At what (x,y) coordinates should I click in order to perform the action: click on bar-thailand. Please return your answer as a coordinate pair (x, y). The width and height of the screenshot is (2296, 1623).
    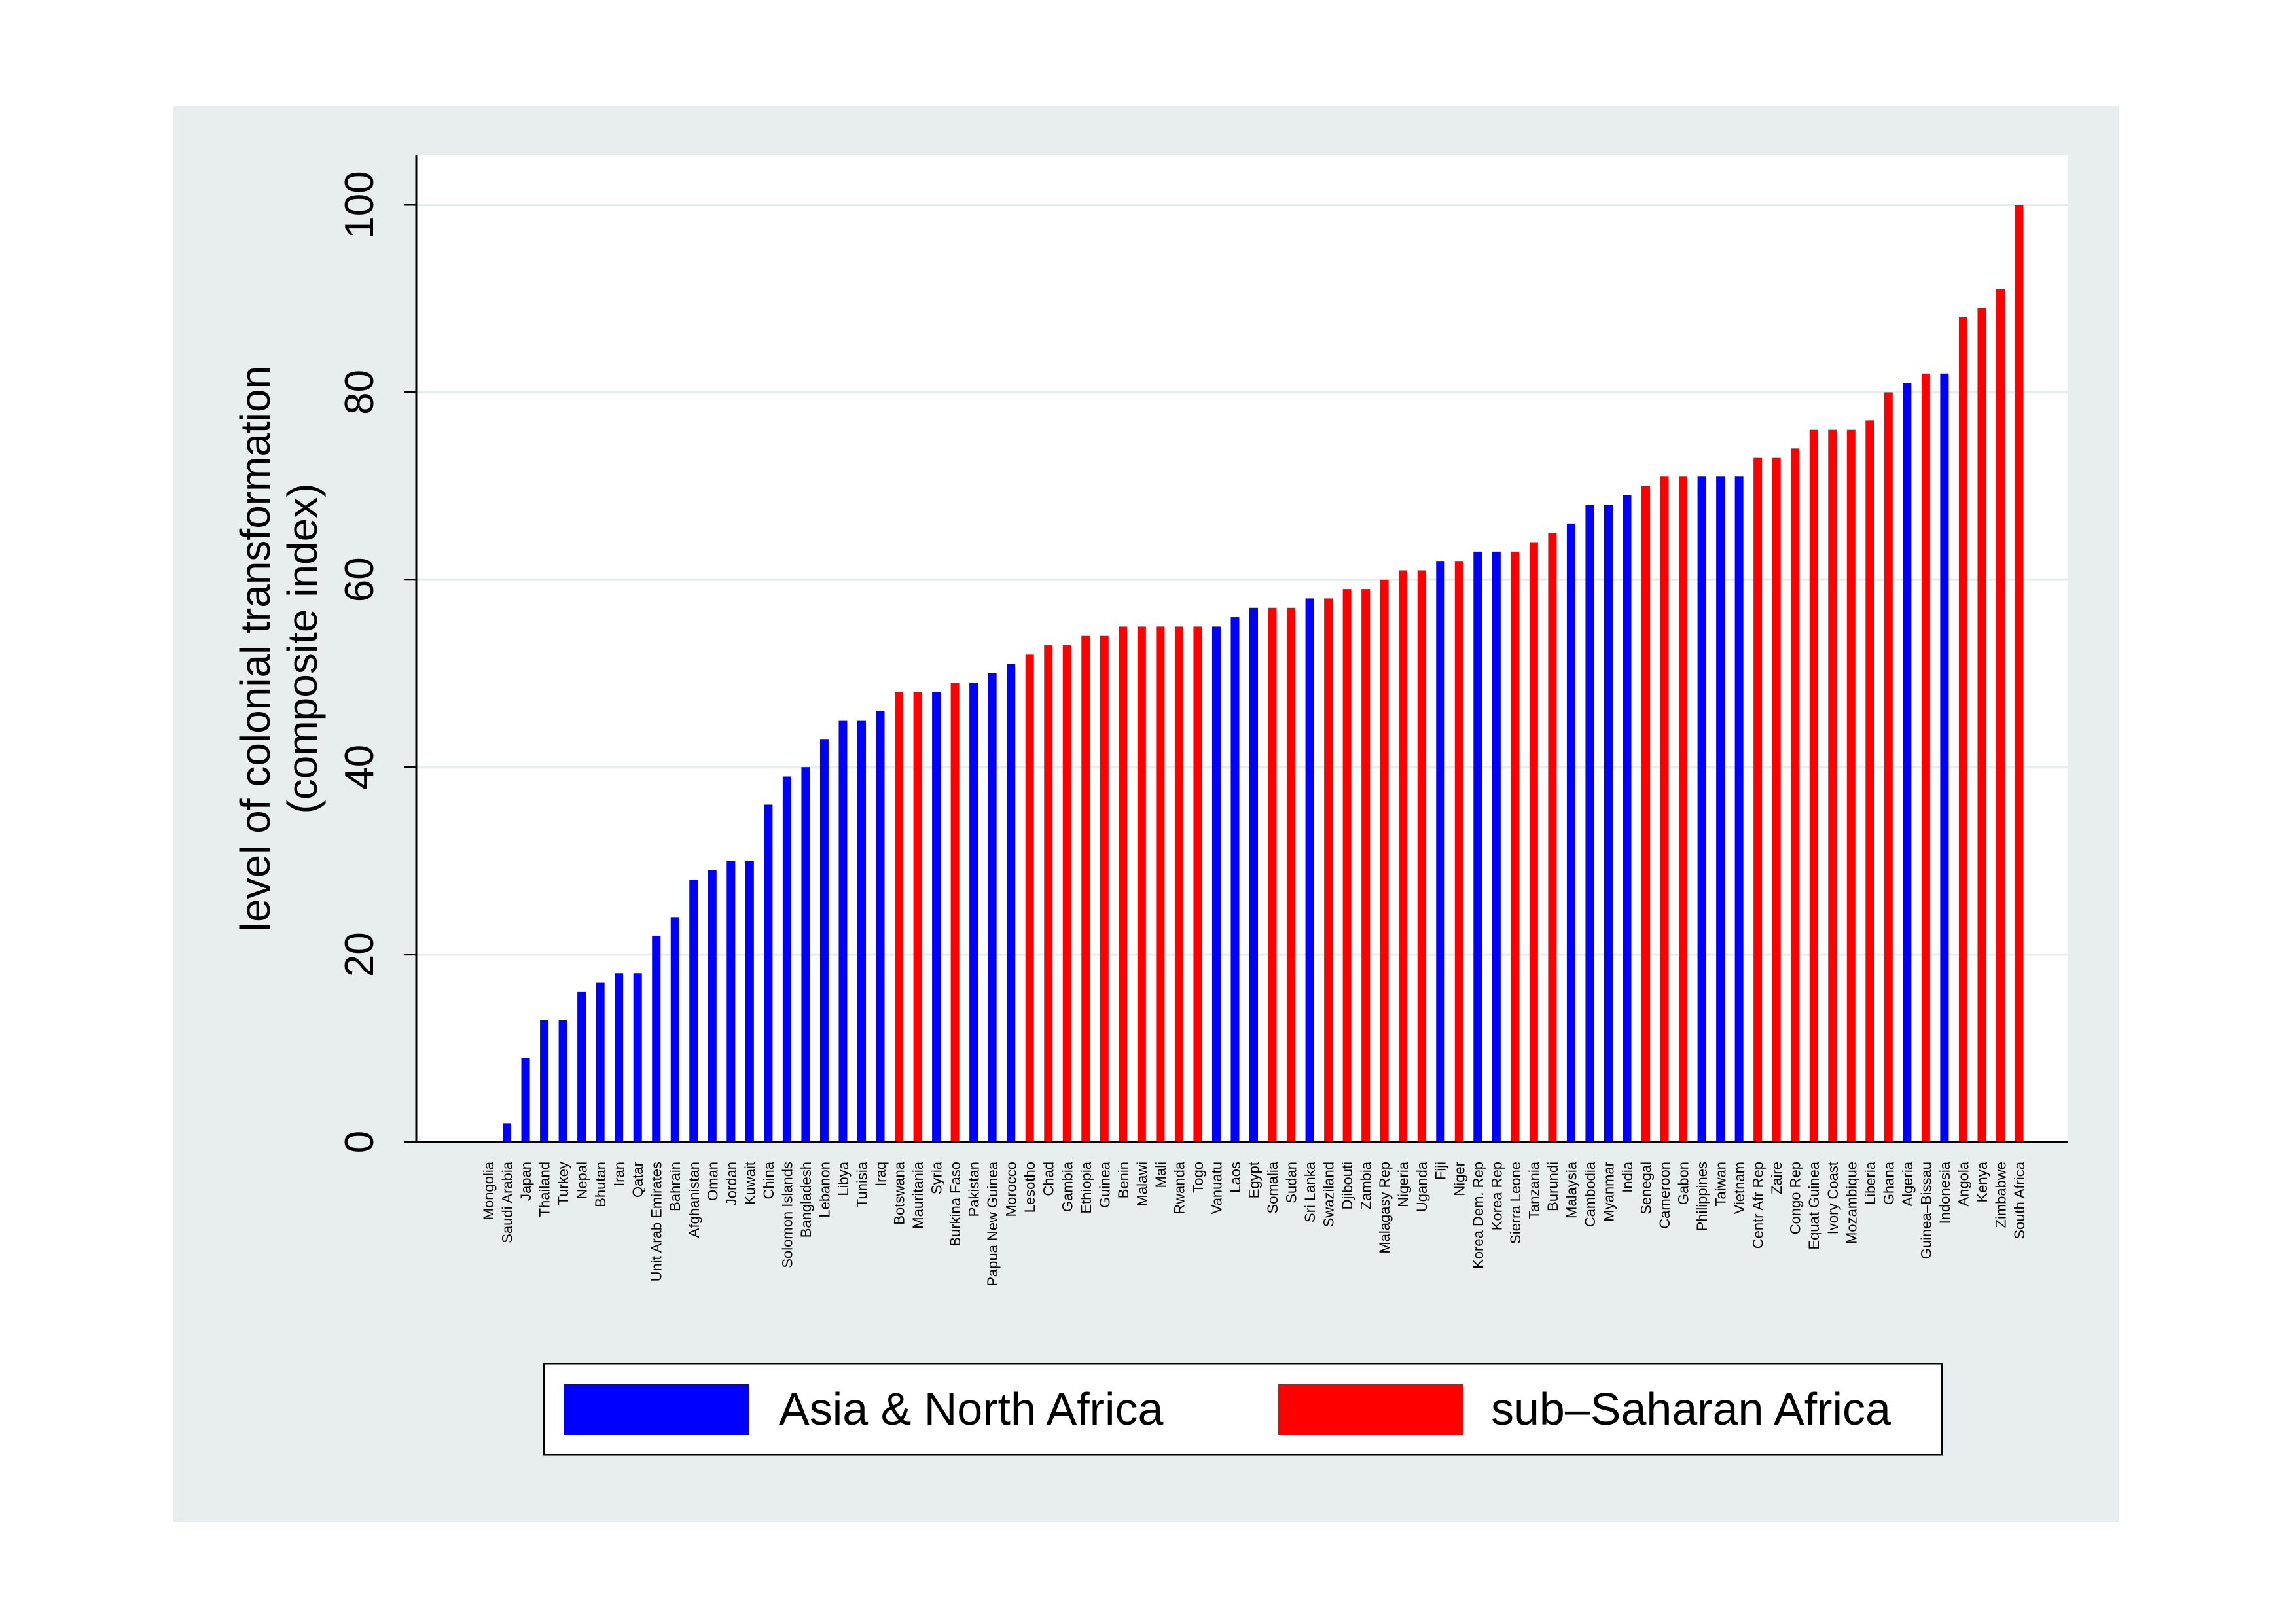
    Looking at the image, I should click on (544, 1081).